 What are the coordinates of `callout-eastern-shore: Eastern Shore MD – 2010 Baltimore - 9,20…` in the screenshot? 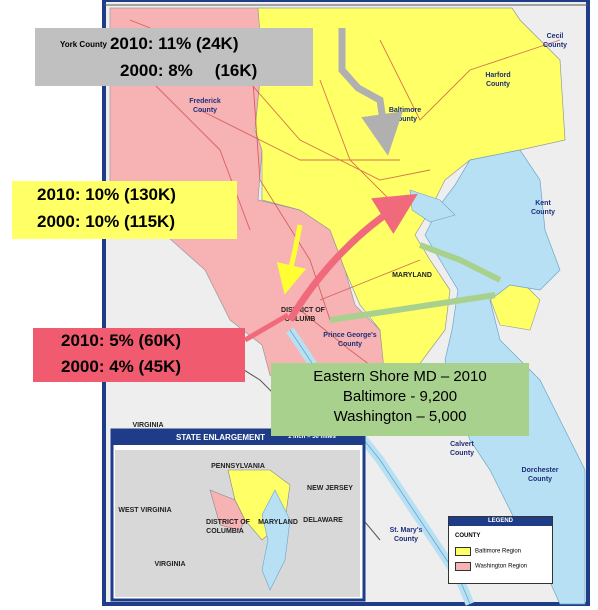 It's located at (400, 399).